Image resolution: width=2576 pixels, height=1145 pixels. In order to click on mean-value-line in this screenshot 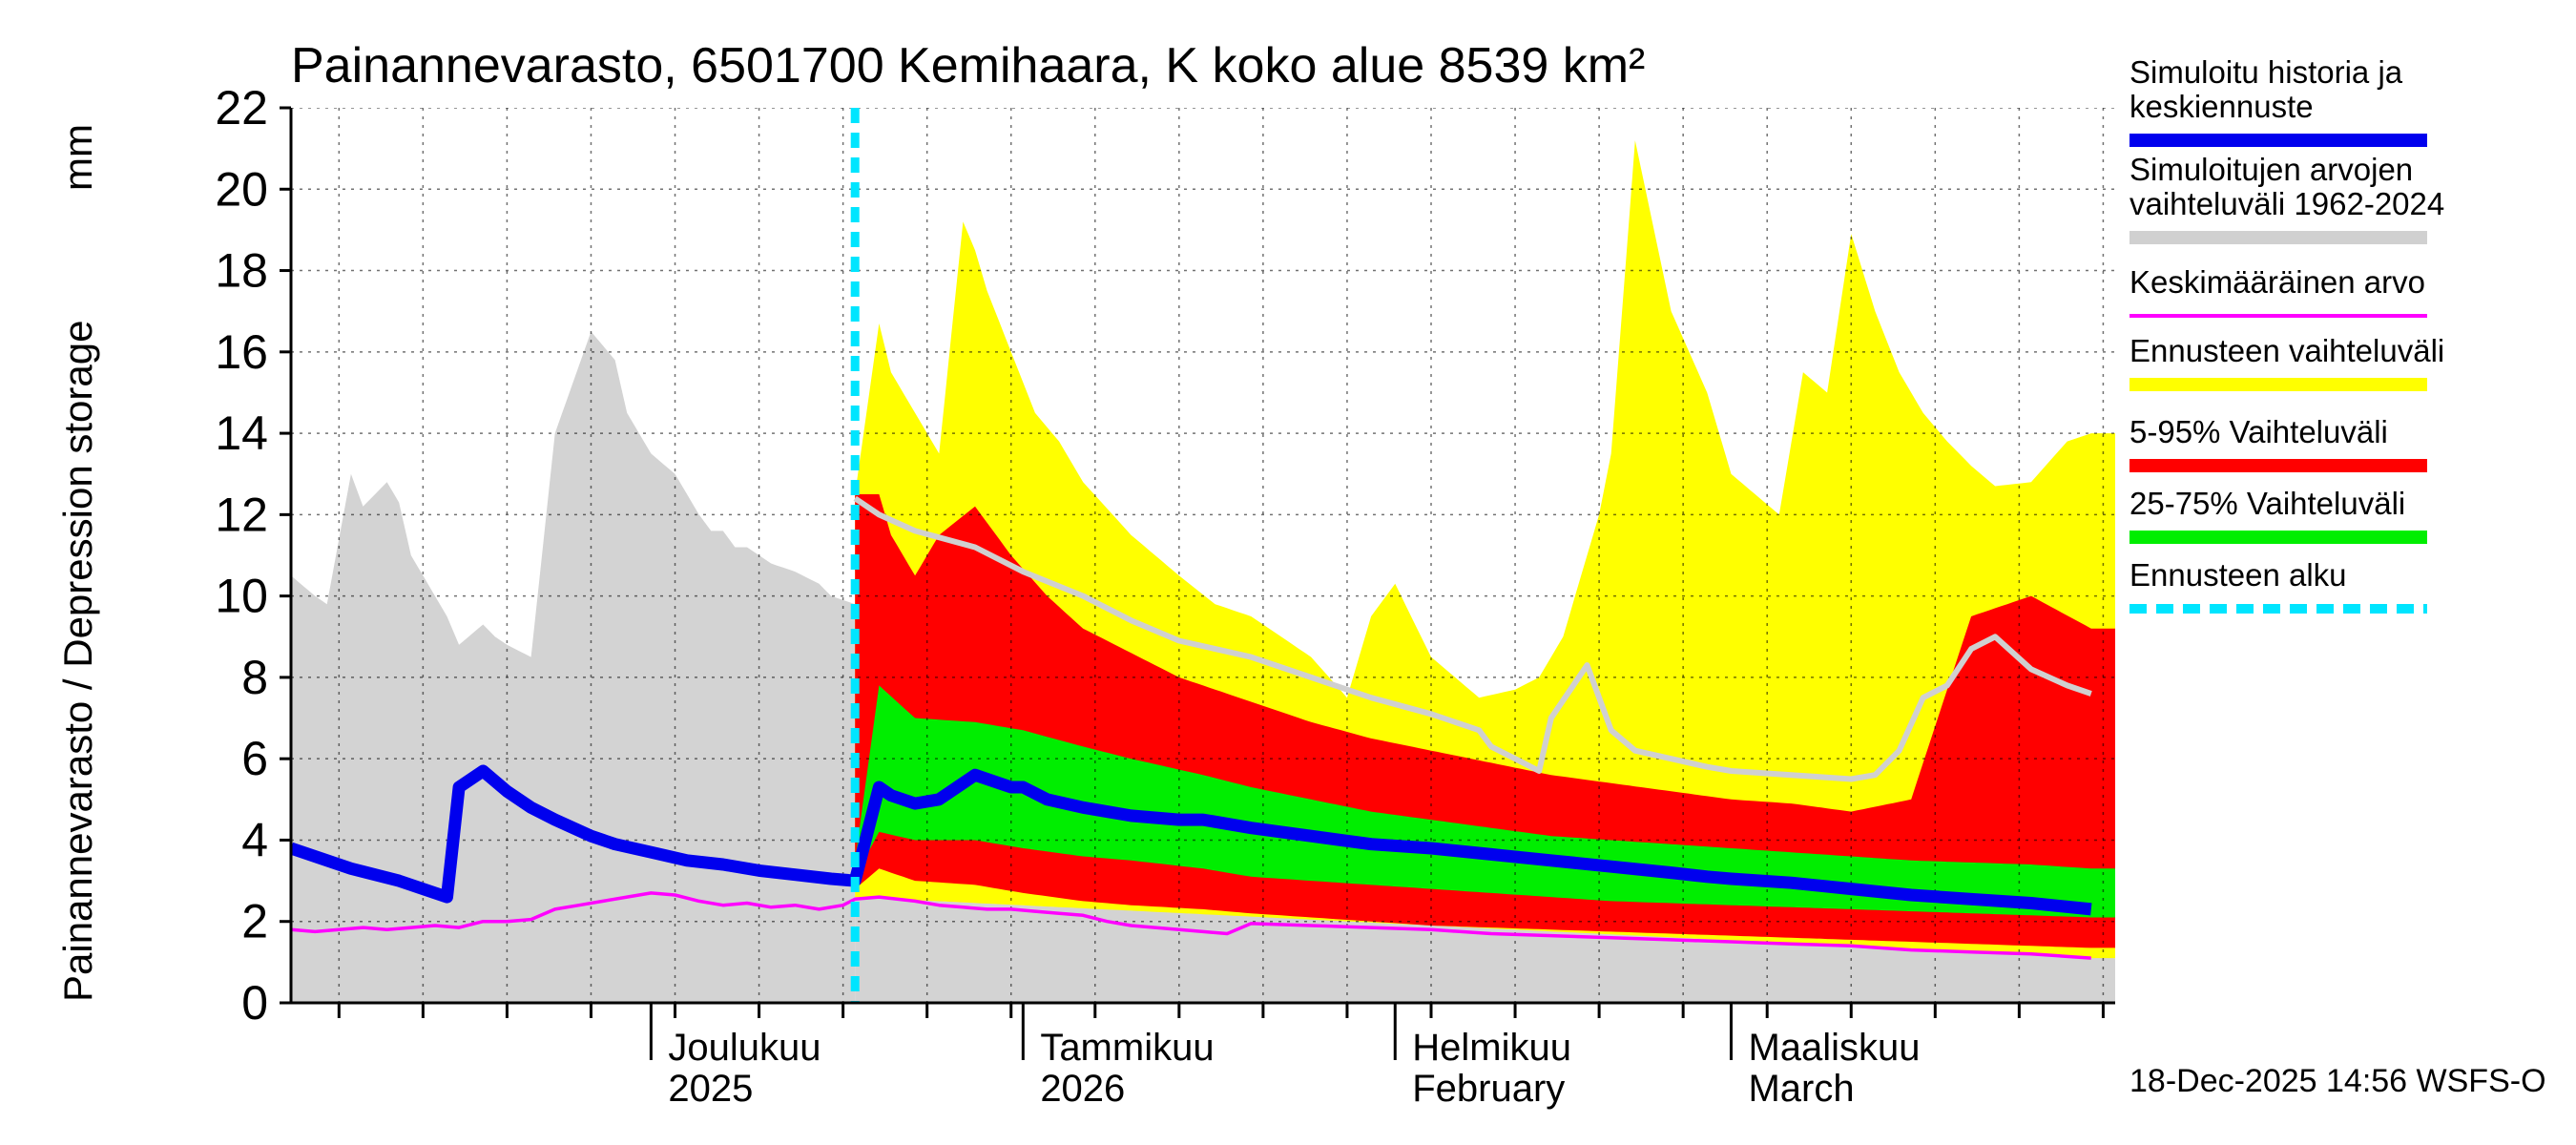, I will do `click(1191, 925)`.